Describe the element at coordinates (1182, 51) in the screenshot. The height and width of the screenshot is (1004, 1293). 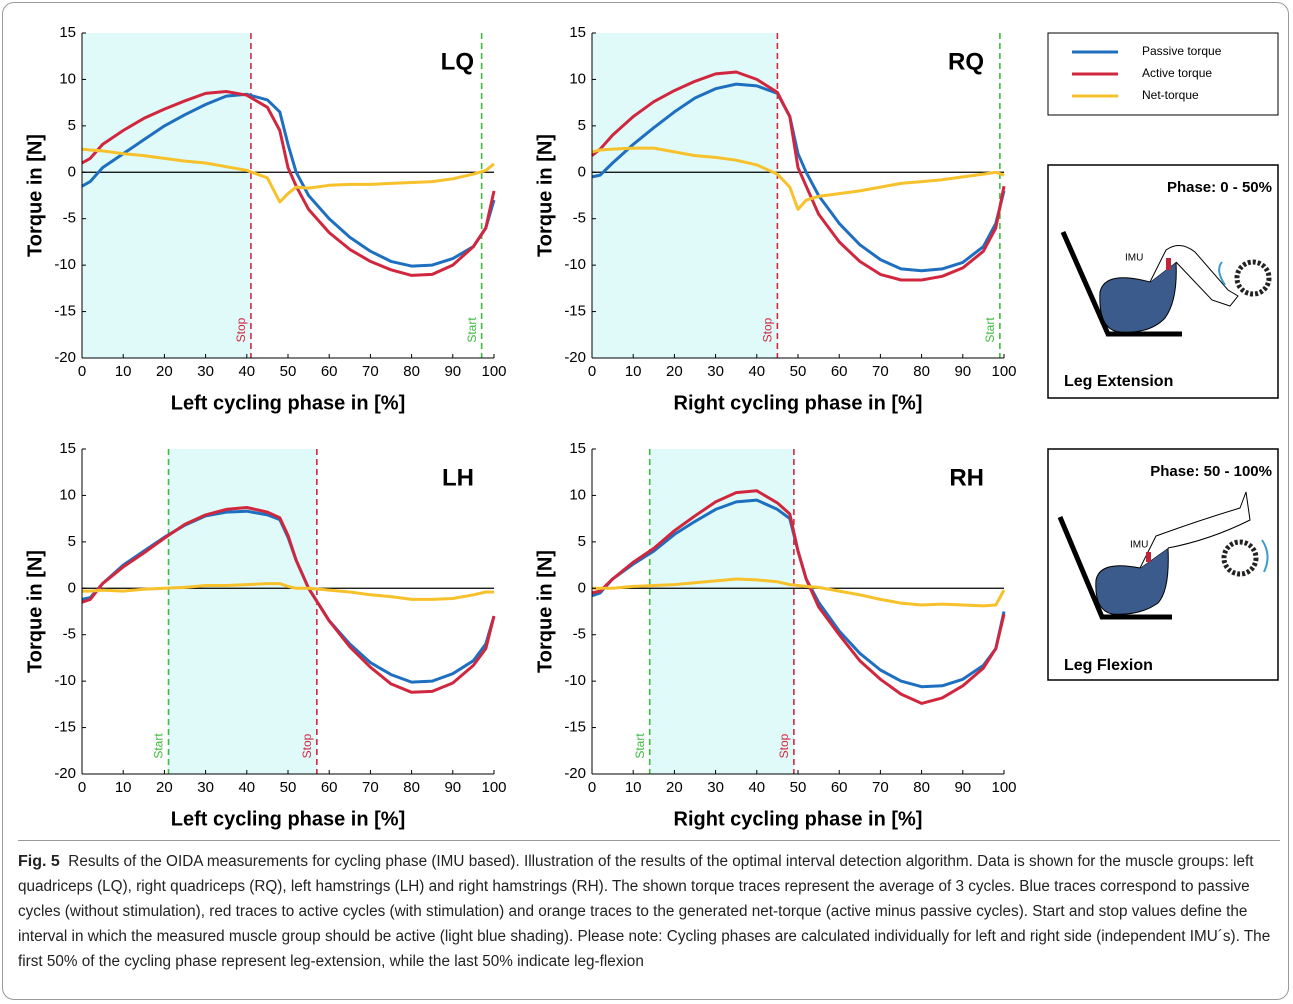
I see `legend-label: Passive torque` at that location.